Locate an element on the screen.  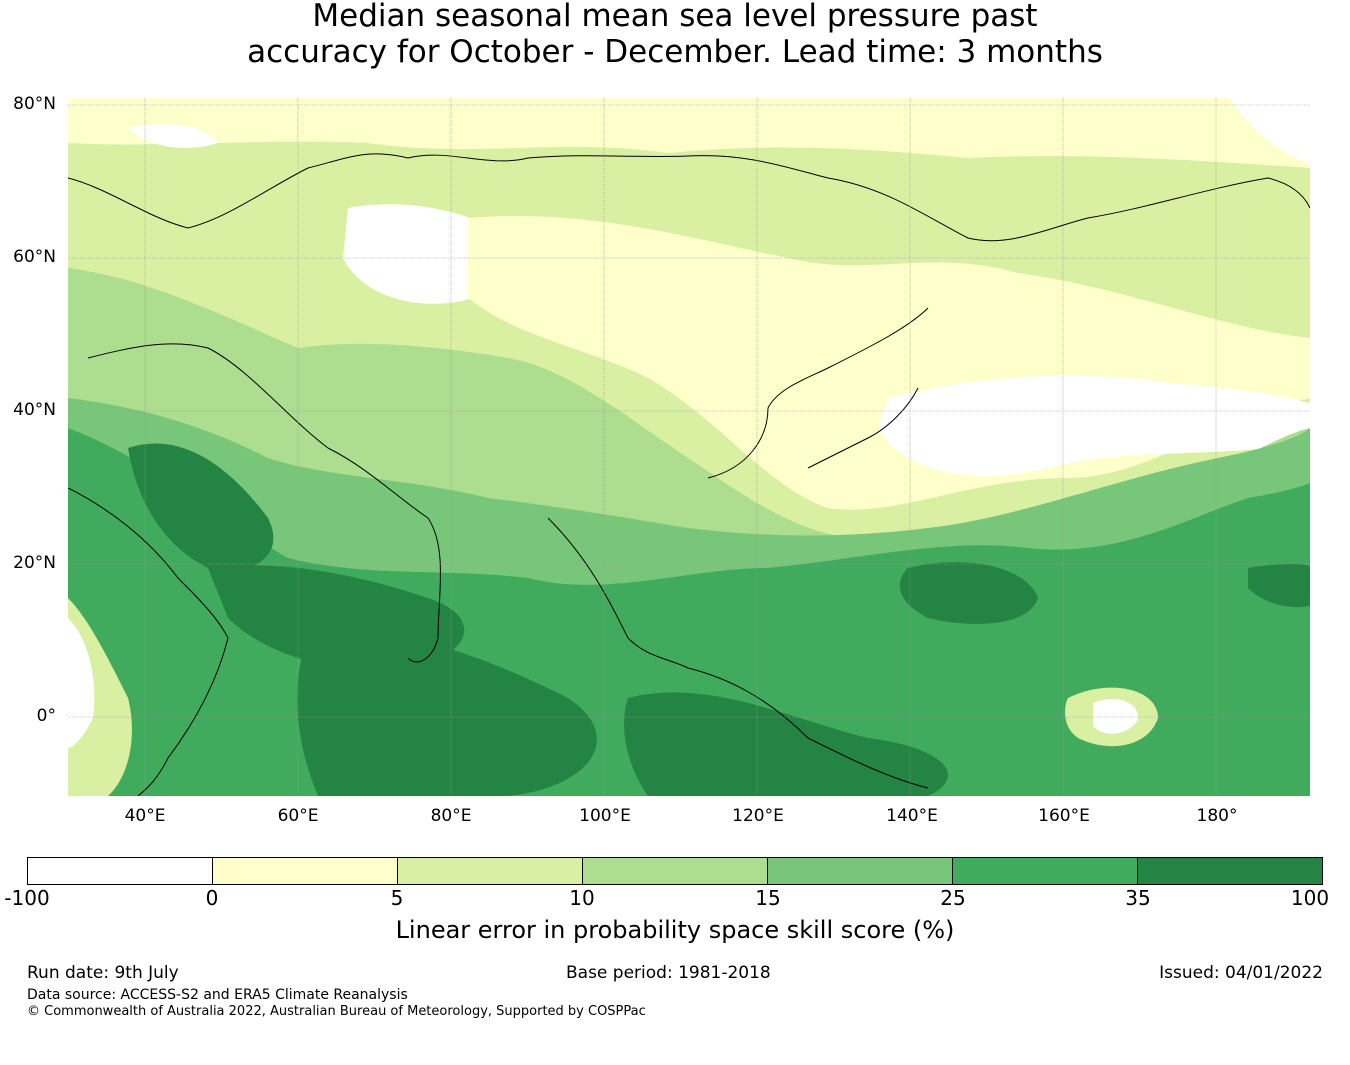
patch-equatorial-pacific-no-skill is located at coordinates (1116, 716).